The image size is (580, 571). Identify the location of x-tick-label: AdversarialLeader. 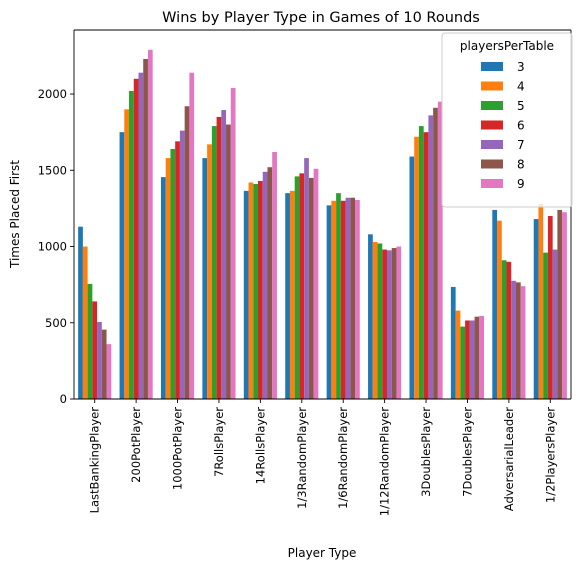
(509, 459).